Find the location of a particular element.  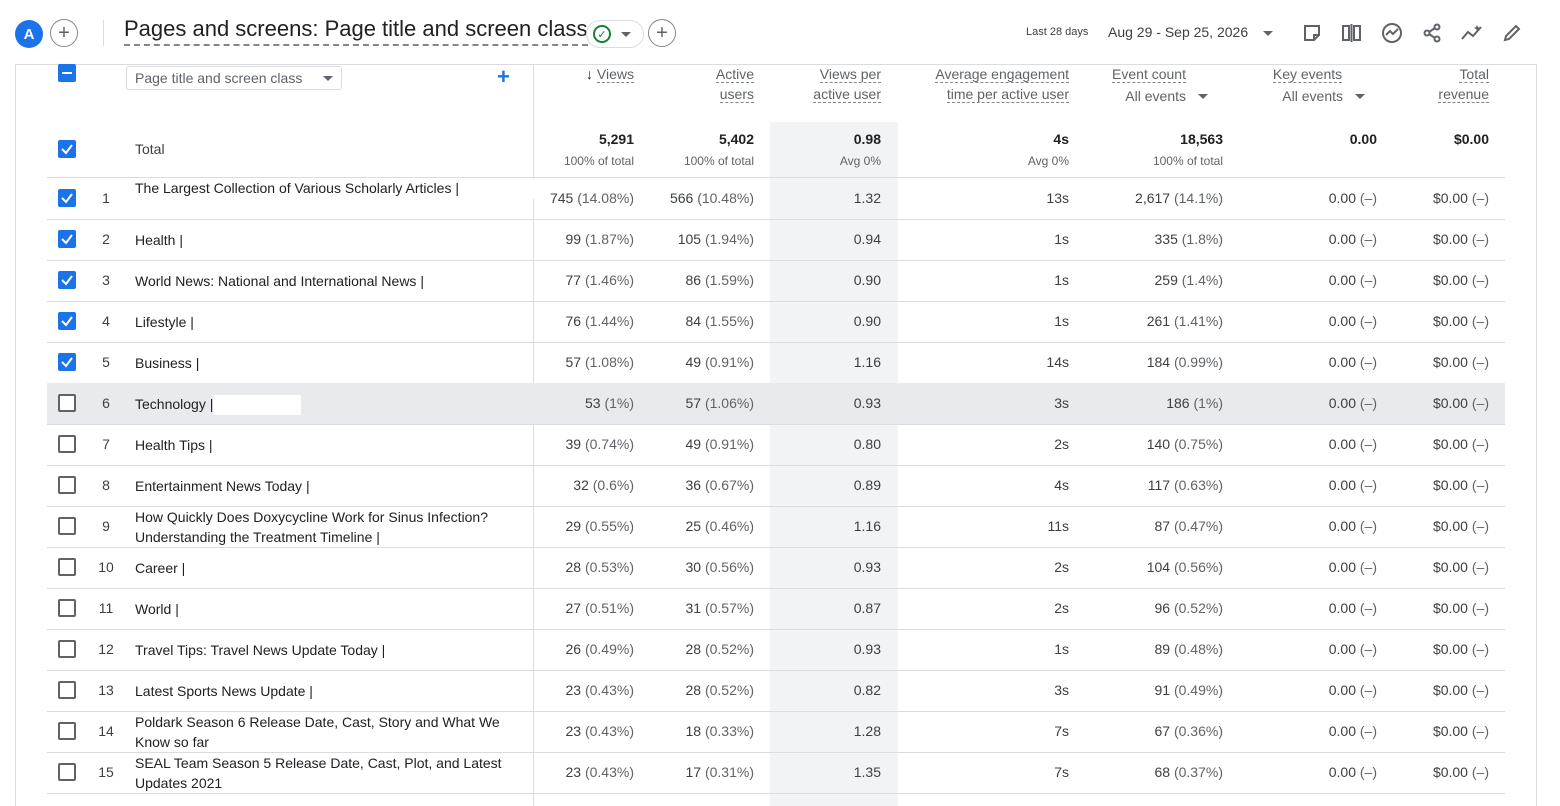

metric-value: 105 is located at coordinates (689, 239).